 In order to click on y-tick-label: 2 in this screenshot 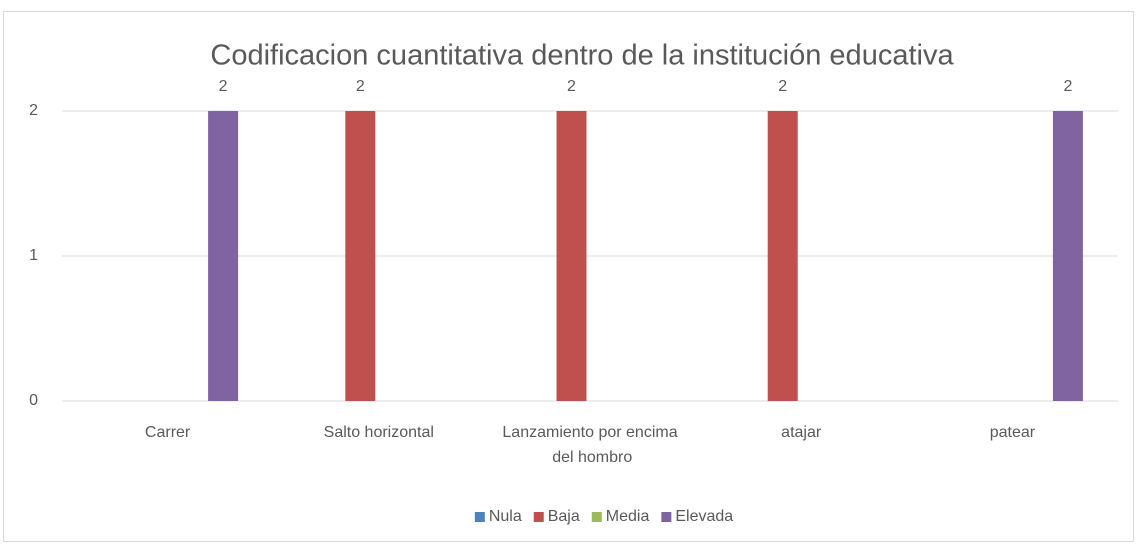, I will do `click(33, 110)`.